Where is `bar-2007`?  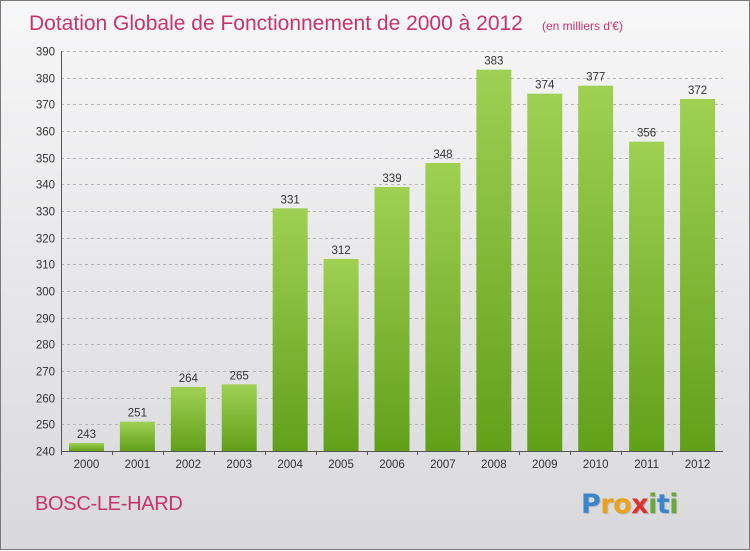
bar-2007 is located at coordinates (443, 307).